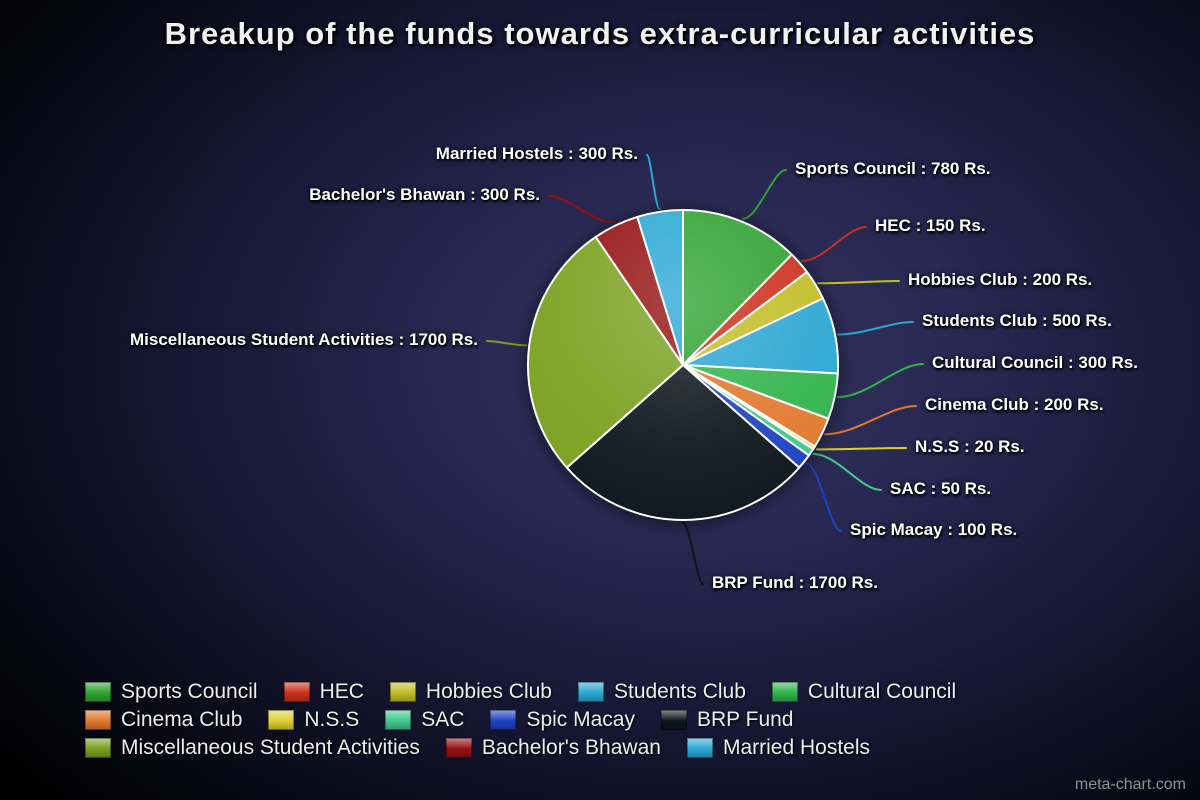 The width and height of the screenshot is (1200, 800). Describe the element at coordinates (281, 720) in the screenshot. I see `legend-swatch-n-s-s` at that location.